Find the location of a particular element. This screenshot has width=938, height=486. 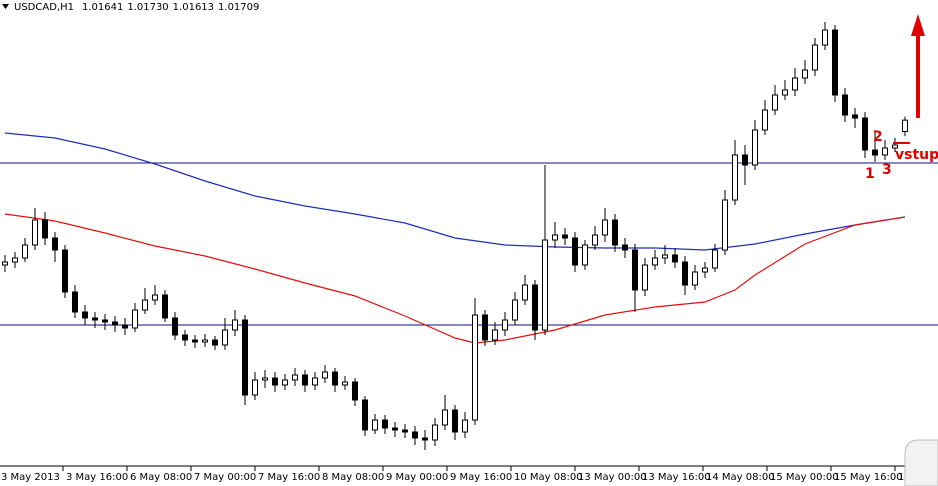

symbol: USDCAD,H1 is located at coordinates (44, 7).